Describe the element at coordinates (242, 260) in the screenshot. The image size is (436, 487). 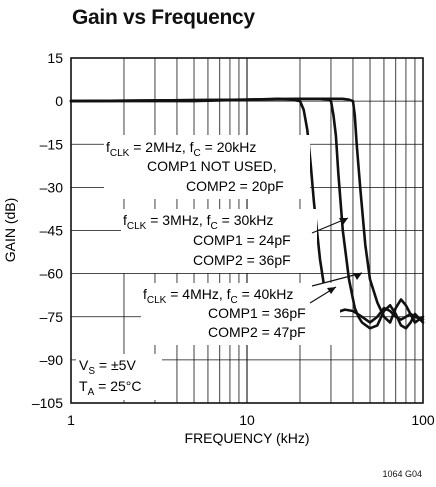
I see `annotation-3mhz-line3: COMP2 = 36pF` at that location.